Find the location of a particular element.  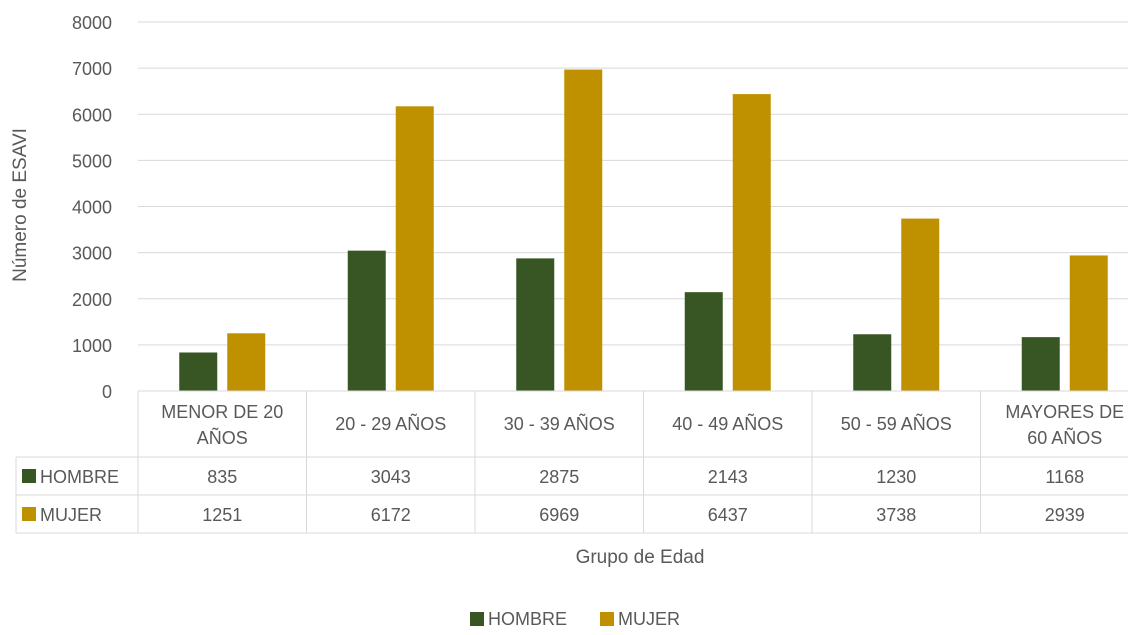

x-category-label: 30 - 39 AÑOS is located at coordinates (559, 423).